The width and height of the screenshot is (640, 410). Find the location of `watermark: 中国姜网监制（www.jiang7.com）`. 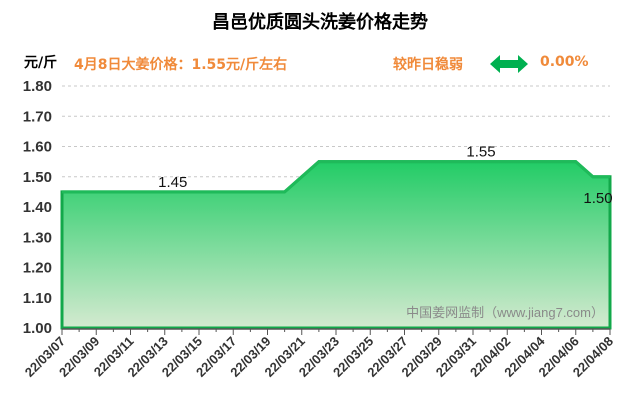

watermark: 中国姜网监制（www.jiang7.com） is located at coordinates (505, 312).